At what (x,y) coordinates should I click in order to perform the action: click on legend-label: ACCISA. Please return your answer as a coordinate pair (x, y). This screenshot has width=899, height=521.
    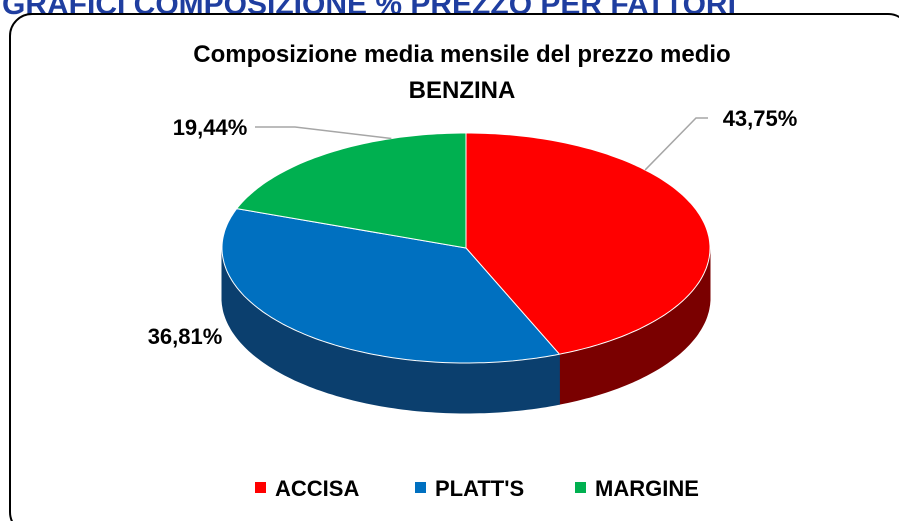
    Looking at the image, I should click on (317, 488).